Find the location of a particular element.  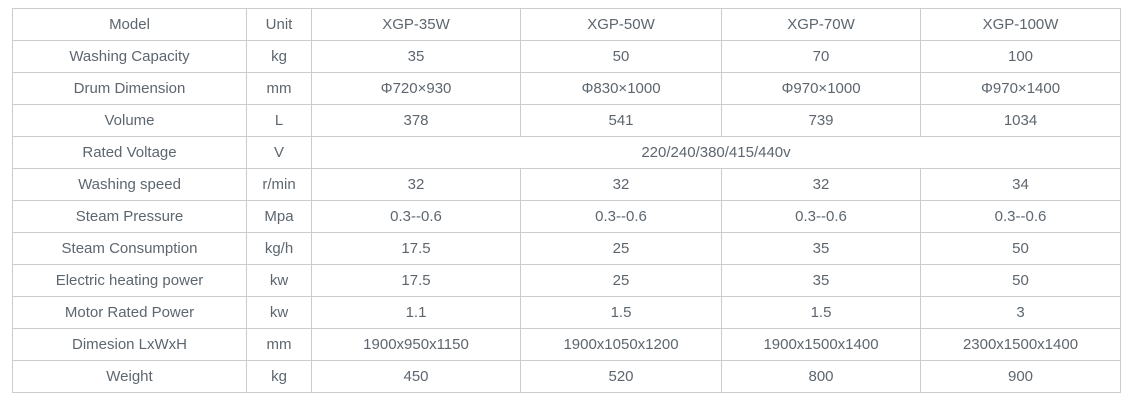

table-row: Rated Voltage V 220/240/380/415/440v is located at coordinates (566, 152).